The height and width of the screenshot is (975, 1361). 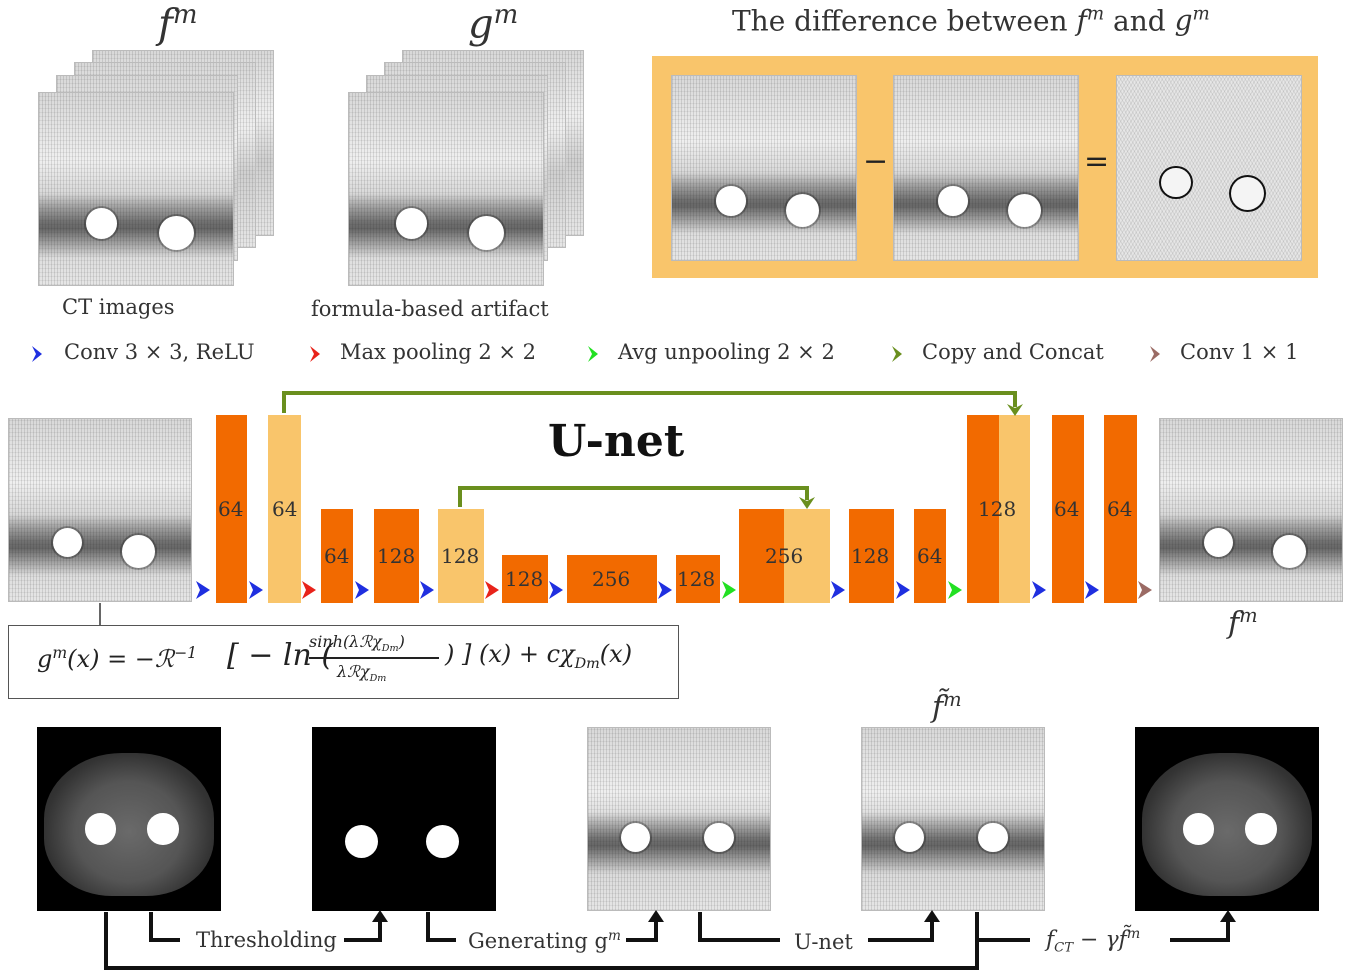 I want to click on unet-input-image, so click(x=100, y=510).